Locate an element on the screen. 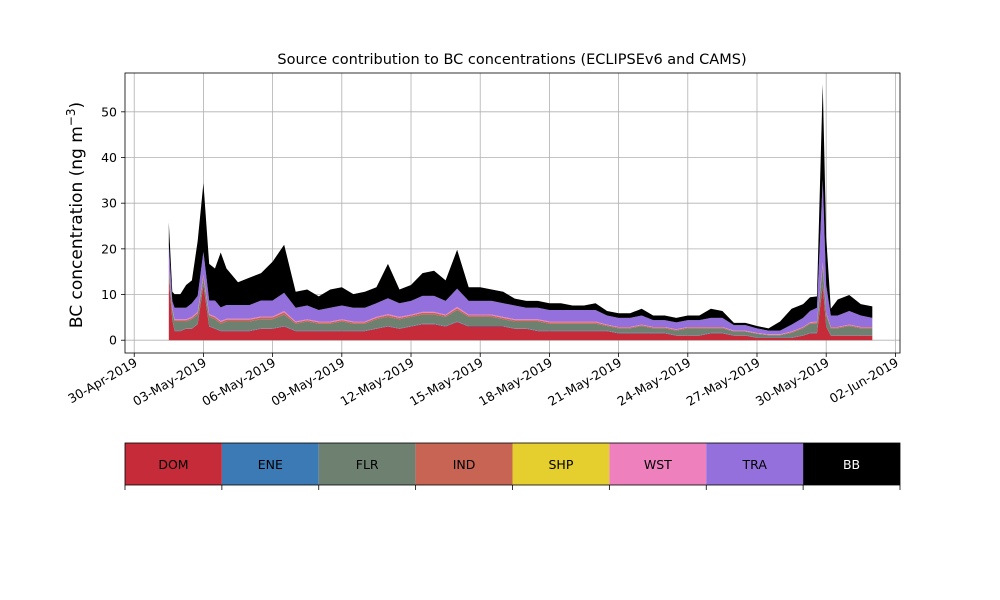 This screenshot has height=600, width=1000. legend-swatch-tra is located at coordinates (755, 464).